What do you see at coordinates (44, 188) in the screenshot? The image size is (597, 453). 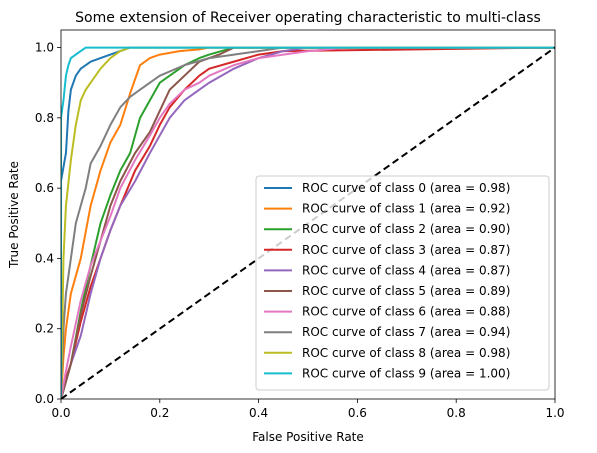 I see `y-tick-label: 0.6` at bounding box center [44, 188].